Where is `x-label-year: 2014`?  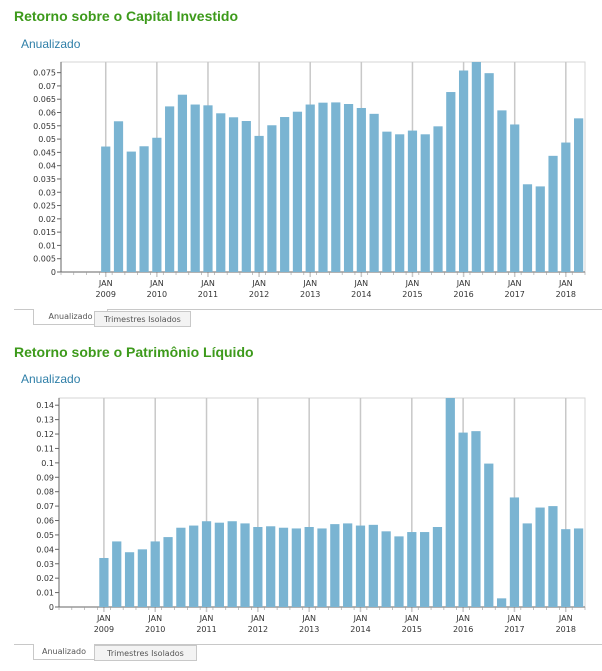
x-label-year: 2014 is located at coordinates (361, 294).